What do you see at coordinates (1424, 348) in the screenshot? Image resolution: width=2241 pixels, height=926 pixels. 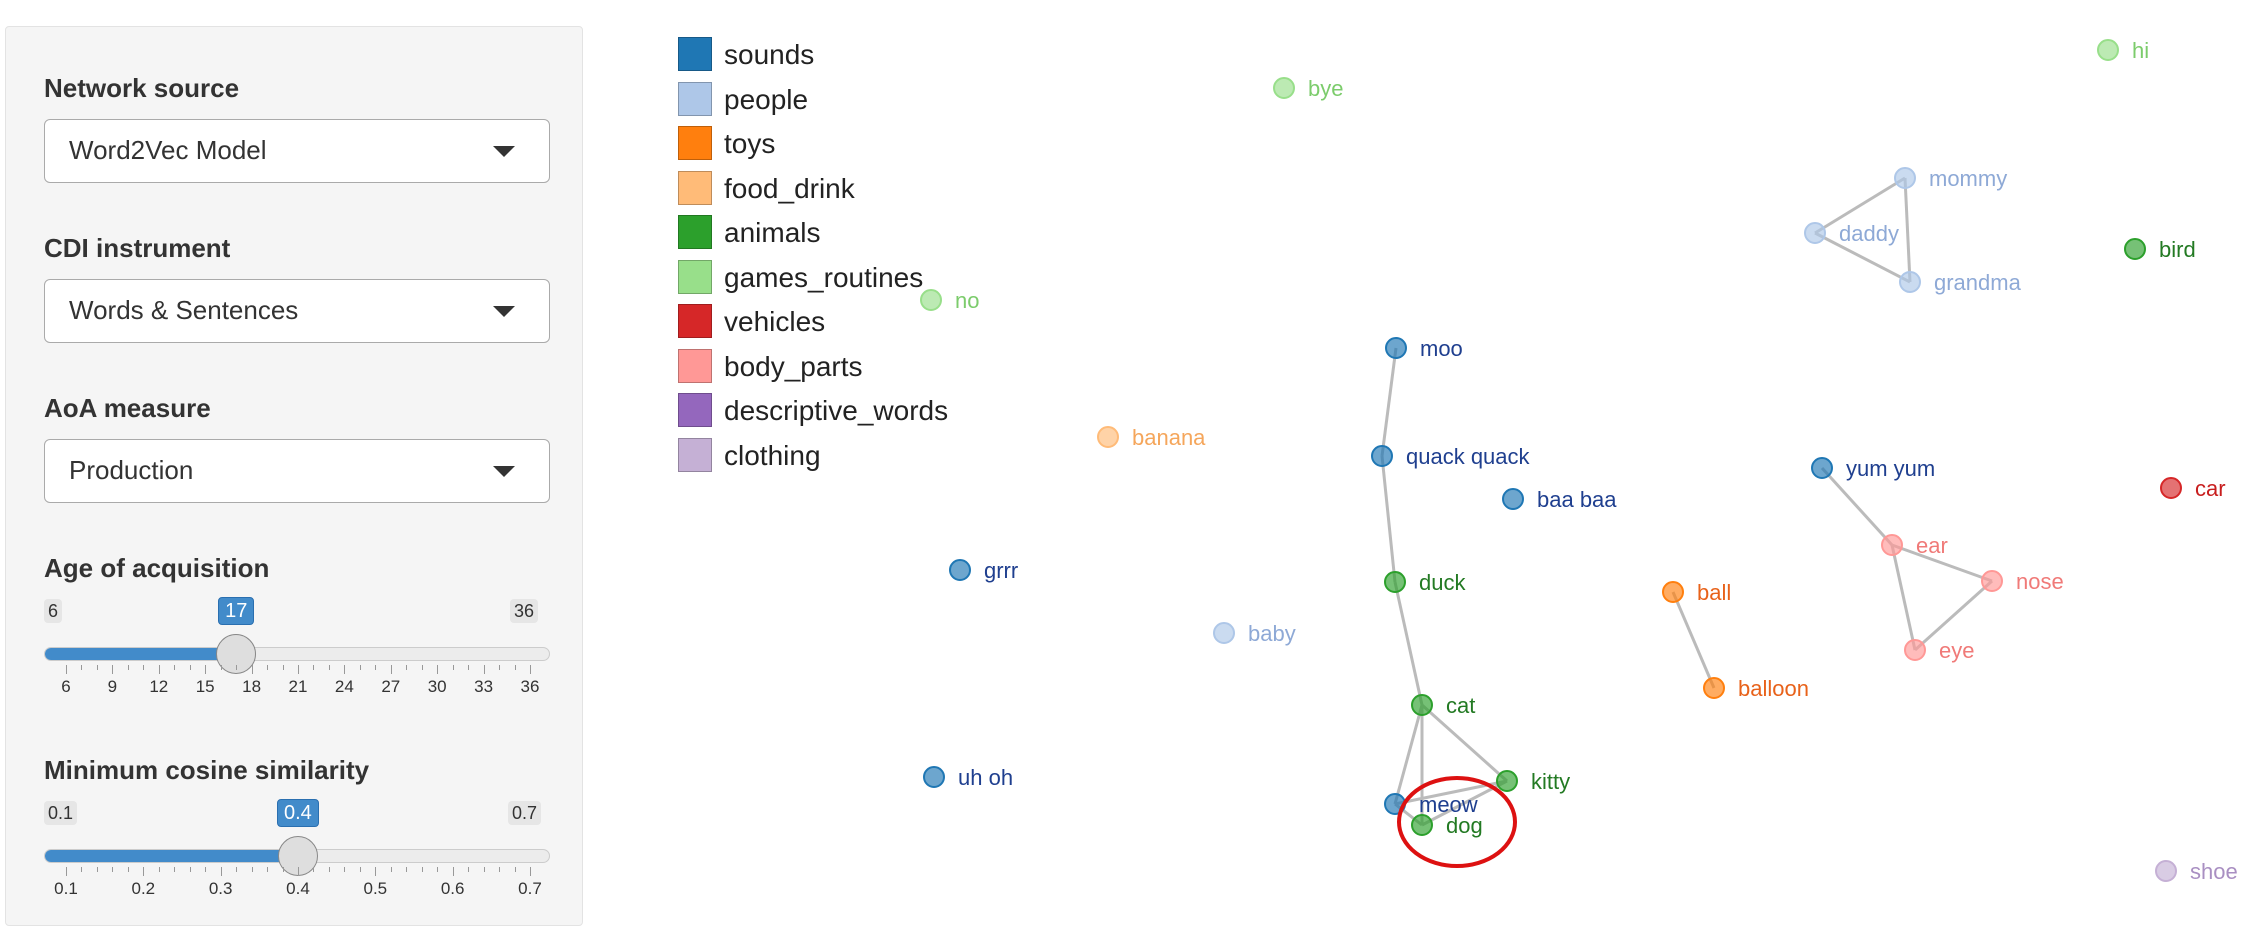 I see `node-moo: moo` at bounding box center [1424, 348].